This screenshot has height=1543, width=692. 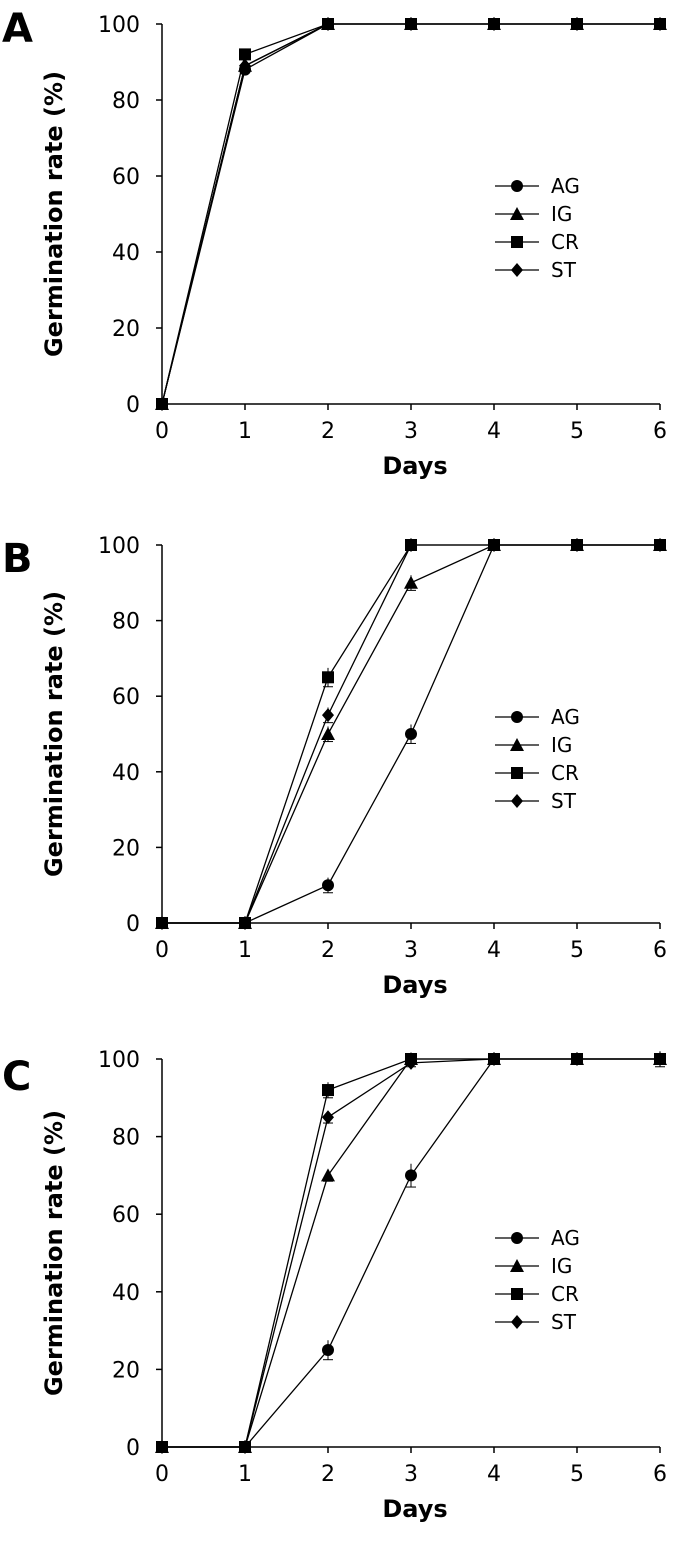 I want to click on panel-letter: A, so click(x=17, y=29).